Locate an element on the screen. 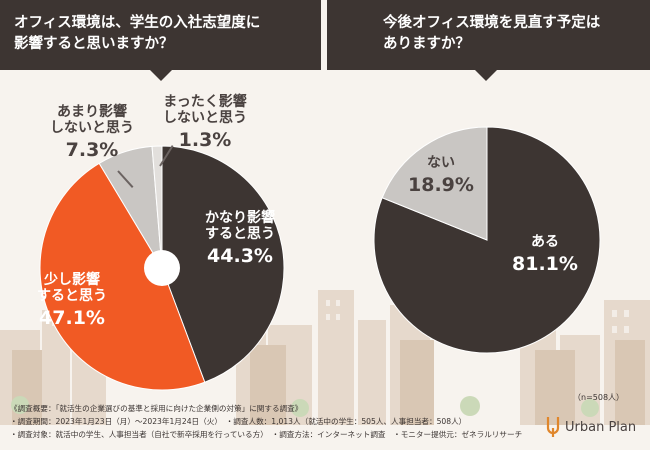  brand-logo: Urban Plan is located at coordinates (591, 427).